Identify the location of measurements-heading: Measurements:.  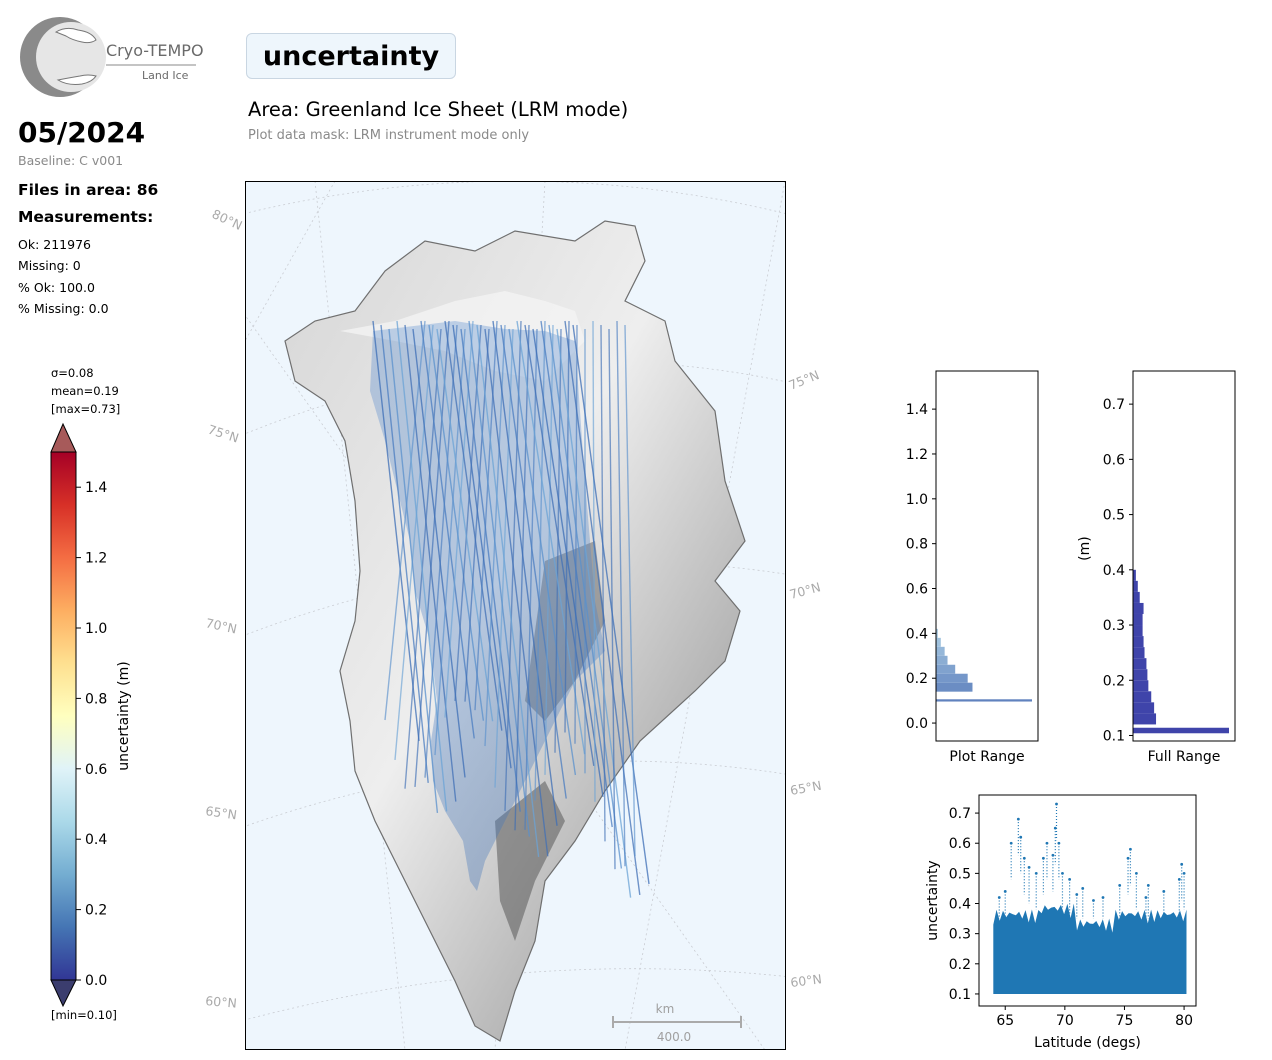
(86, 217).